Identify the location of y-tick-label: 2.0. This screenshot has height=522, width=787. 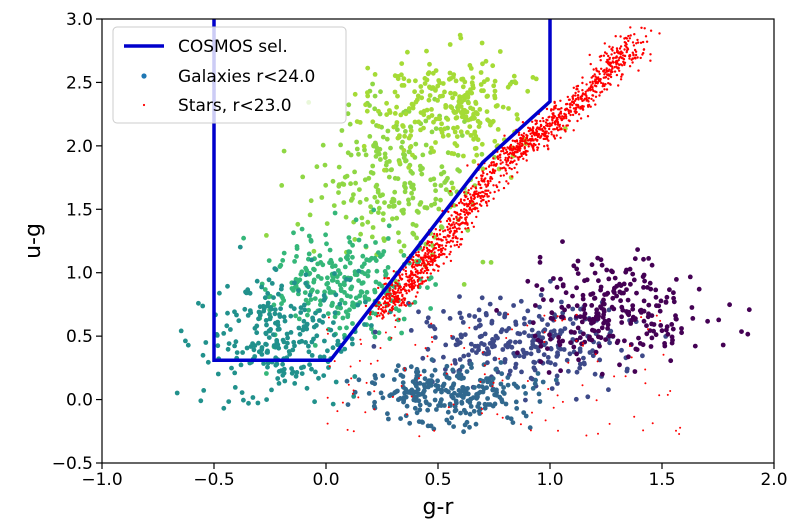
(79, 147).